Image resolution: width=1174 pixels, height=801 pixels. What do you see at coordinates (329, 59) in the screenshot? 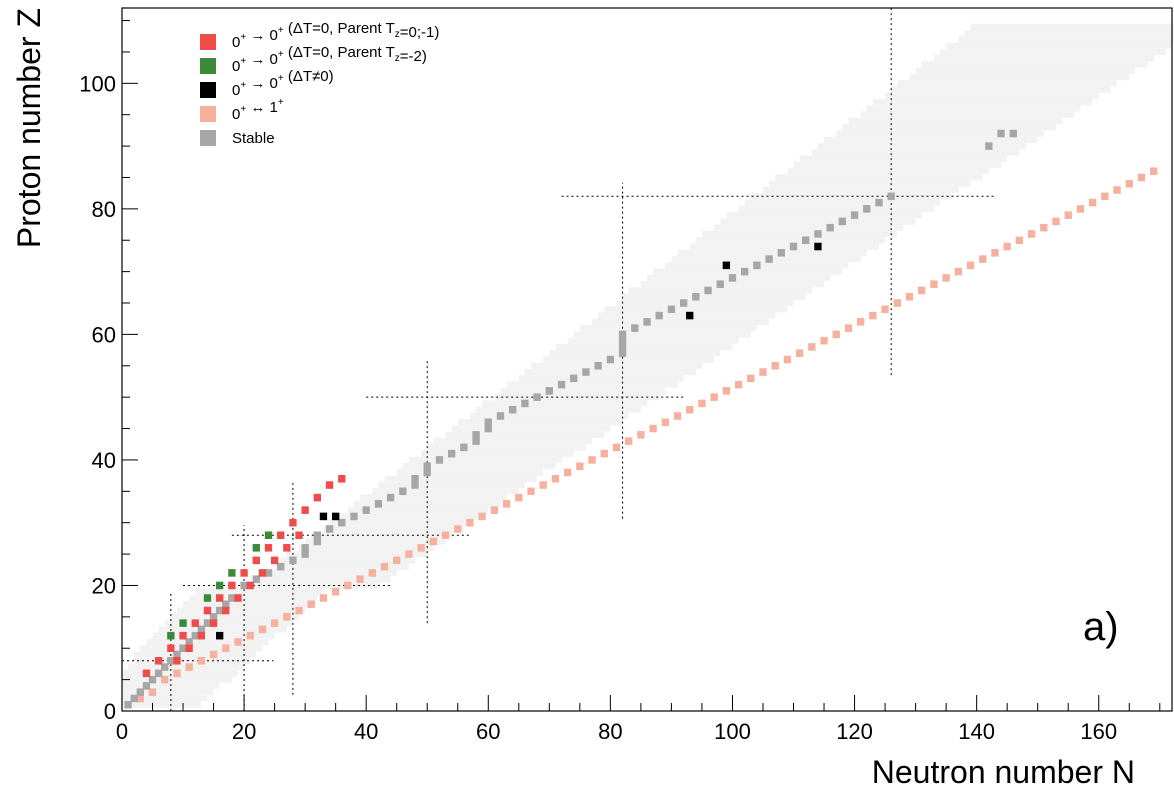
I see `legend-label-t2: 0+ → 0+ (ΔT=0, Parent Tz=-2)` at bounding box center [329, 59].